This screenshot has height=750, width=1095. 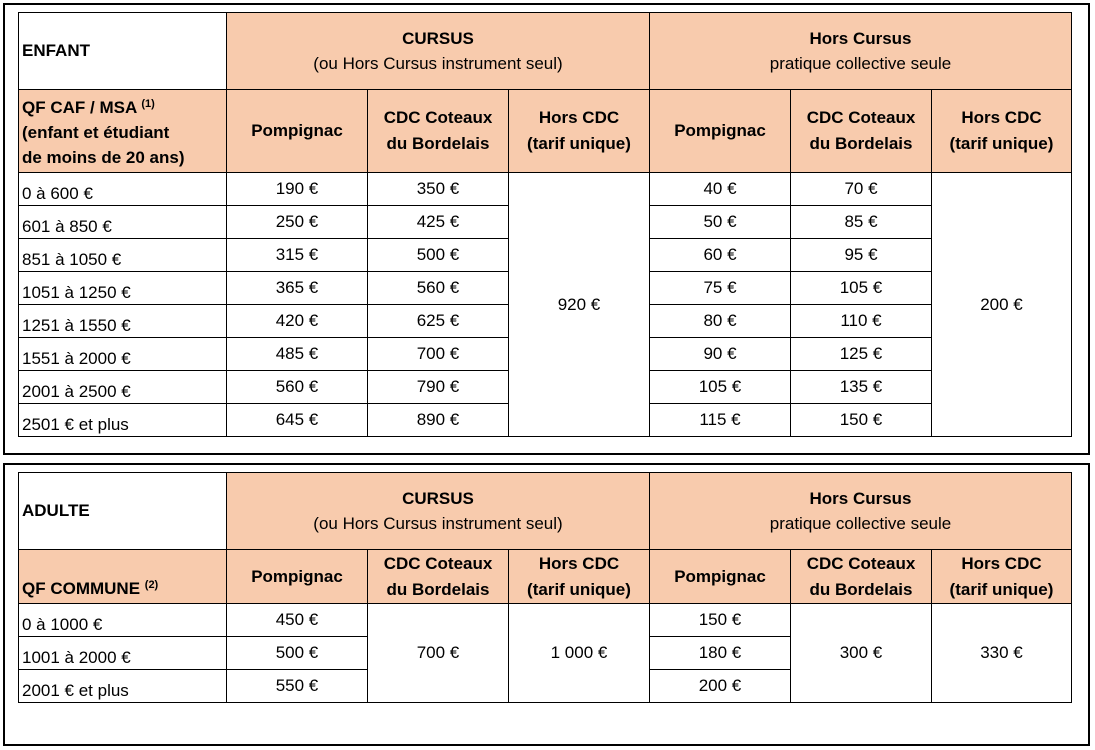 What do you see at coordinates (122, 354) in the screenshot?
I see `qf-range: 1551 à 2000 €` at bounding box center [122, 354].